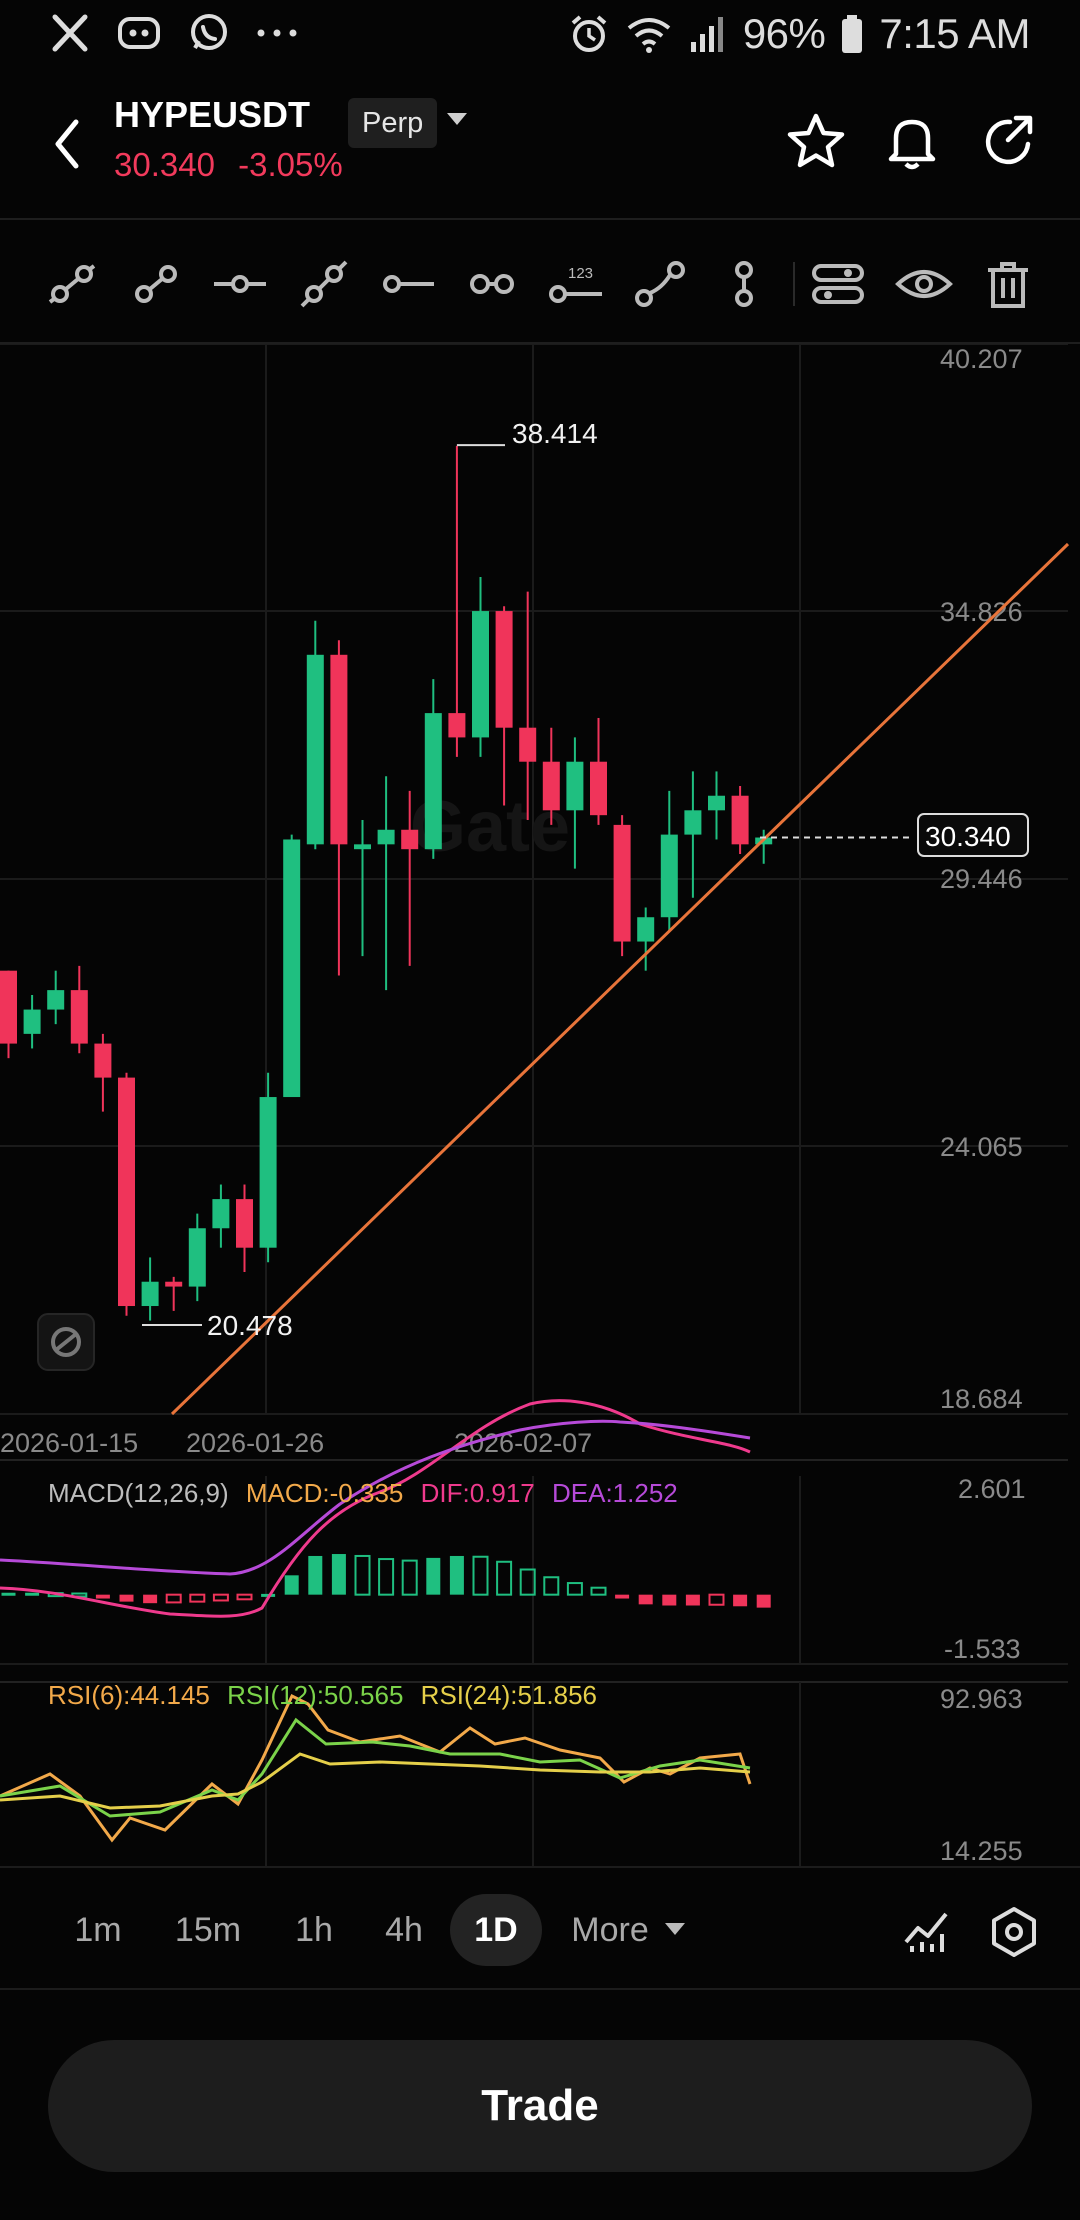  Describe the element at coordinates (649, 35) in the screenshot. I see `wifi-icon` at that location.